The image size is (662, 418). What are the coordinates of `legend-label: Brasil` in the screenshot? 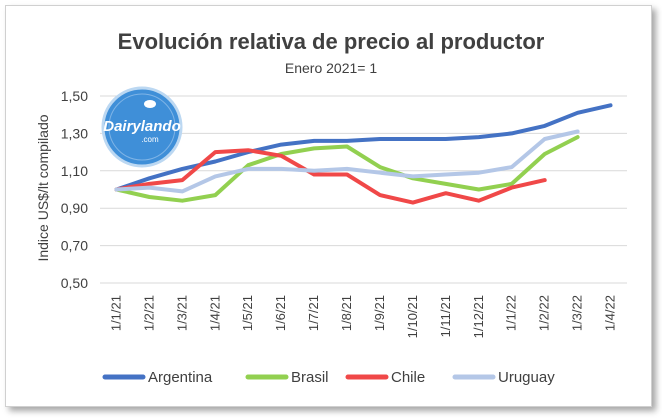 It's located at (310, 377).